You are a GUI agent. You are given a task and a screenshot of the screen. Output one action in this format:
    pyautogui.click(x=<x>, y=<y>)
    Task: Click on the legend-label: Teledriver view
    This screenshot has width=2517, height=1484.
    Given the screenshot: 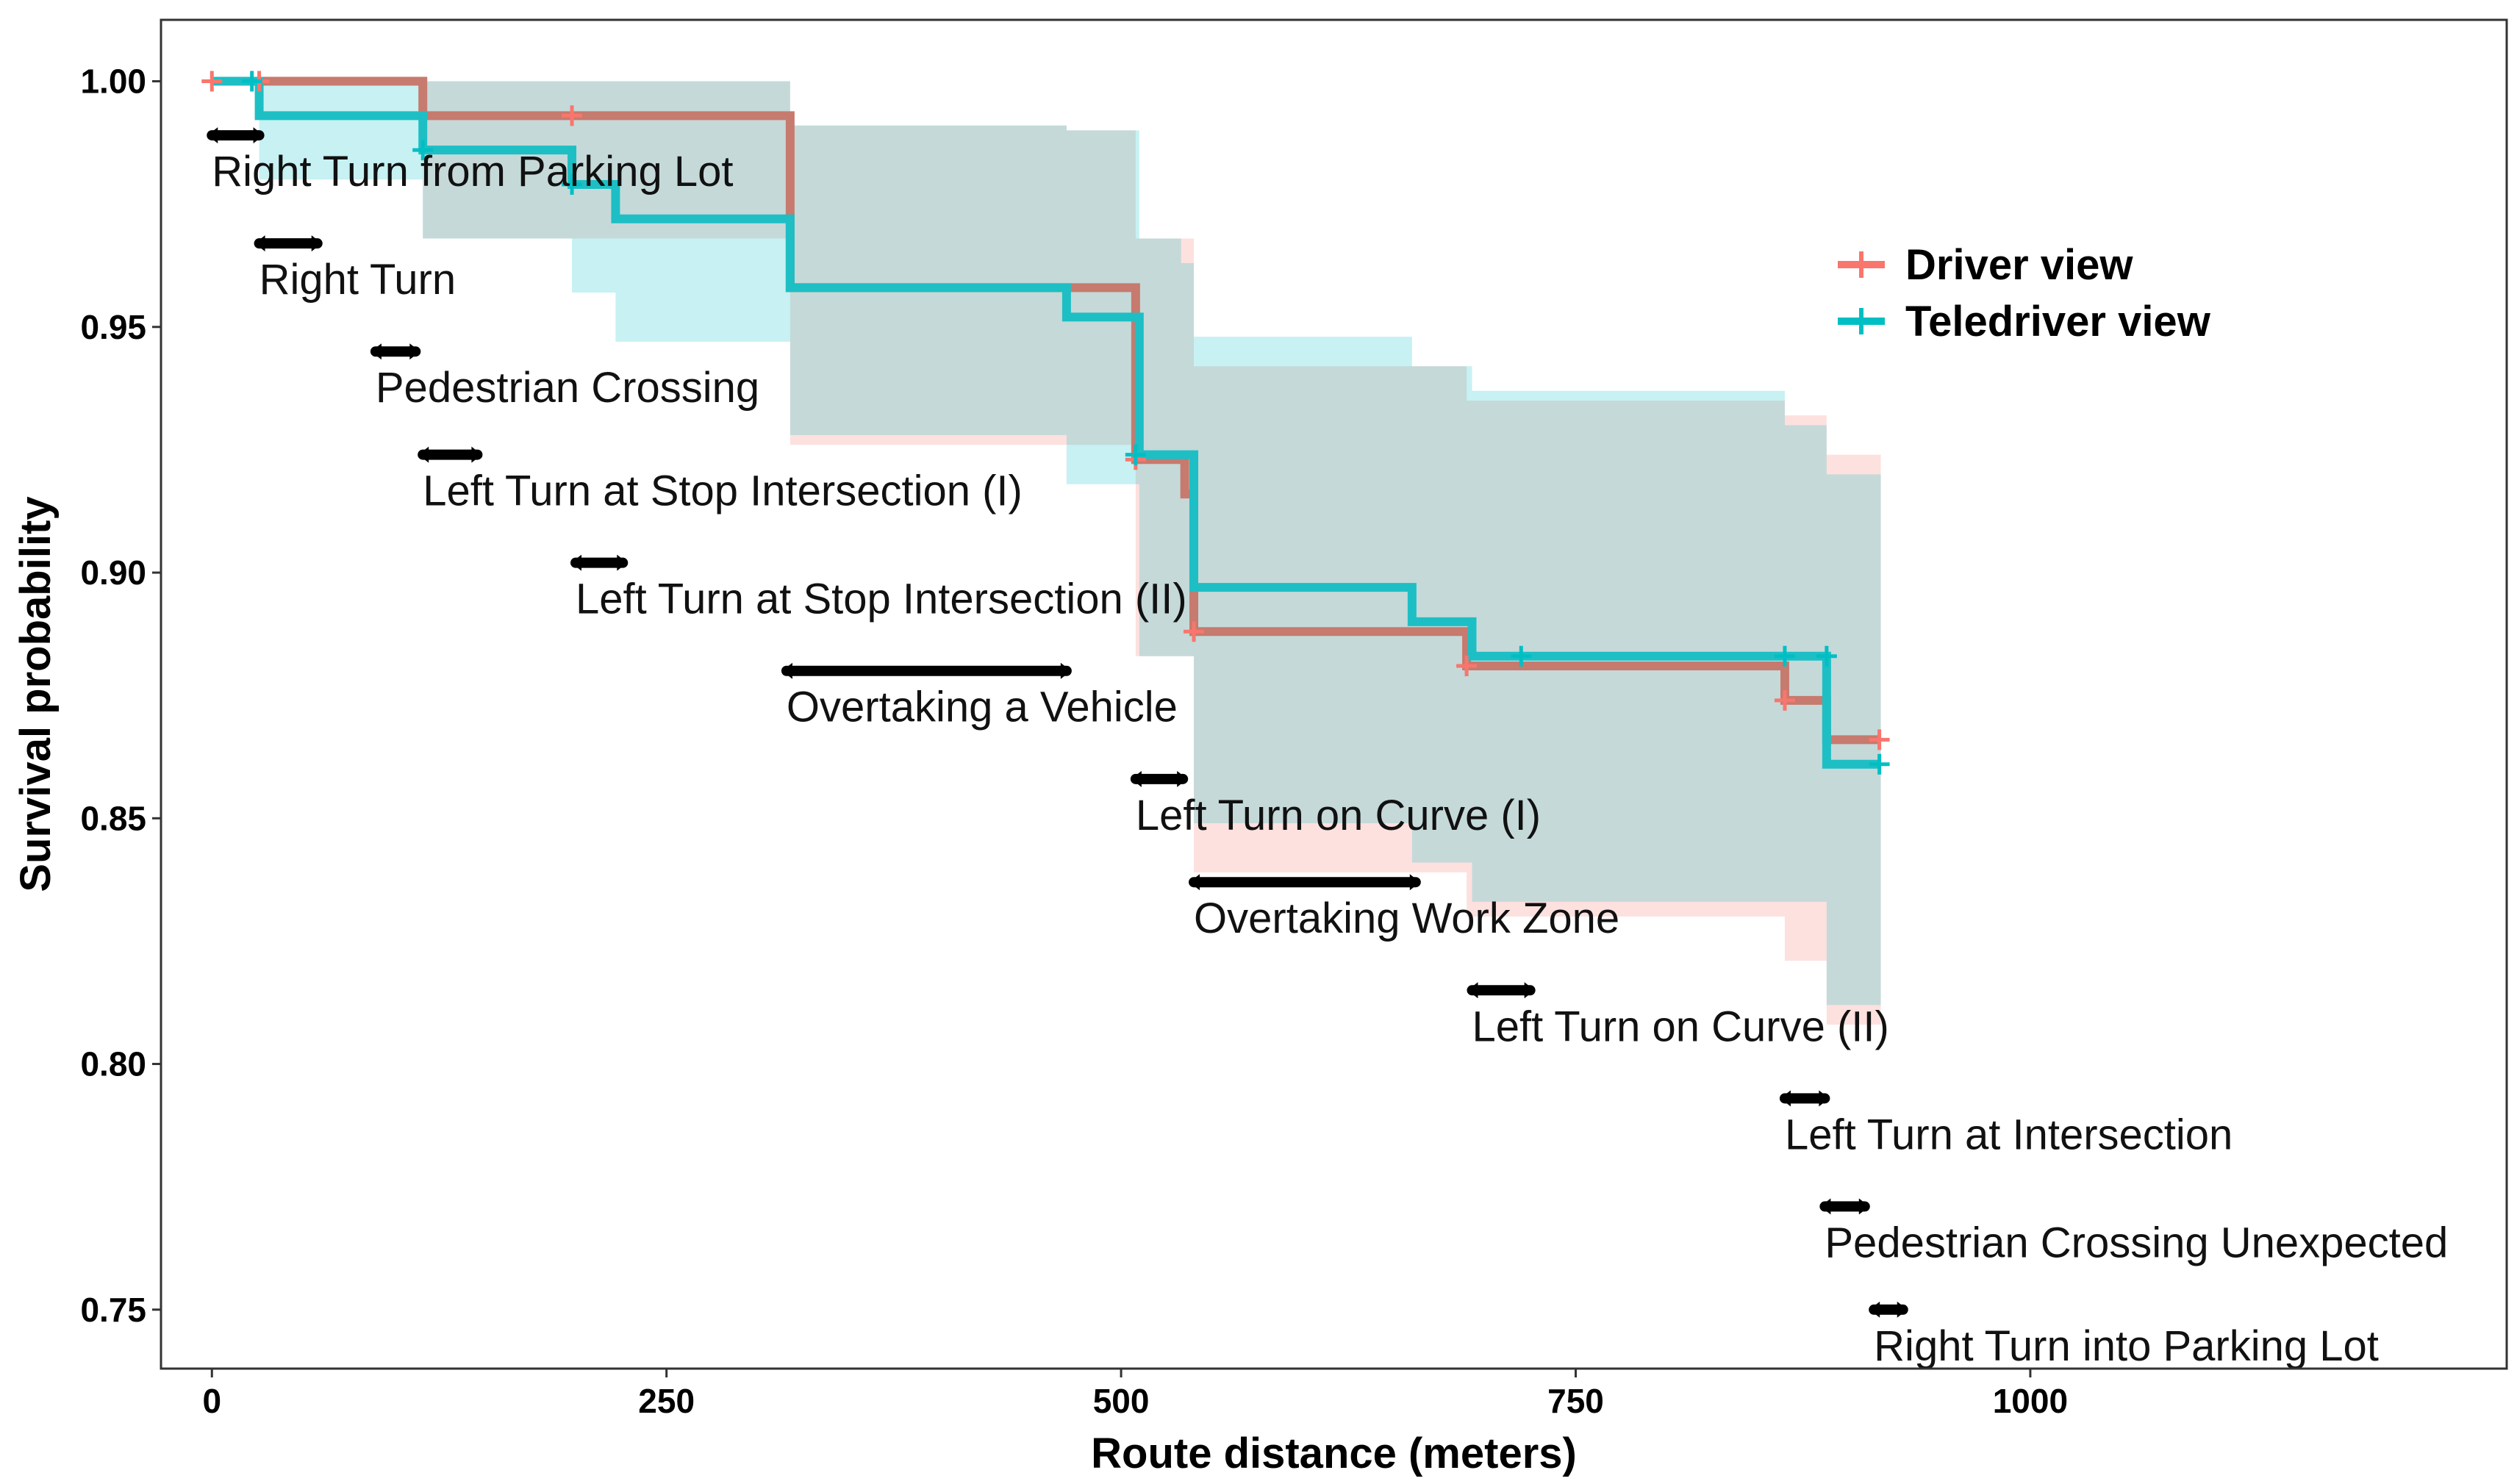 What is the action you would take?
    pyautogui.click(x=2058, y=321)
    